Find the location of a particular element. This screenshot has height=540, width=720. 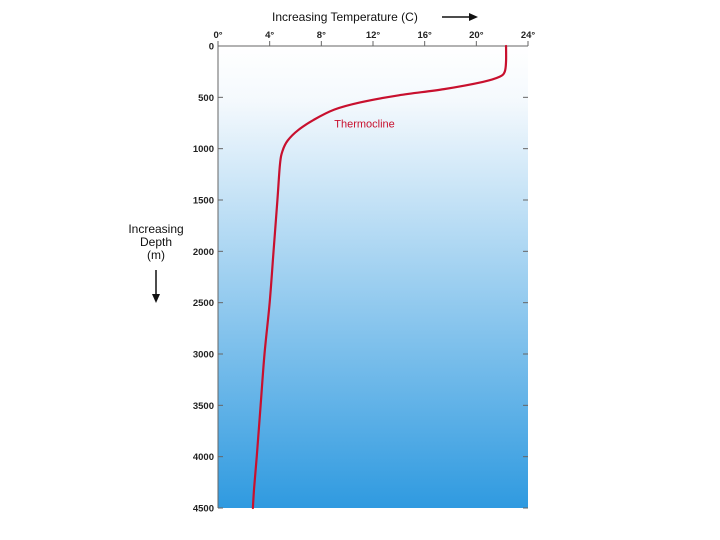

x-tick-label: 0° is located at coordinates (217, 35).